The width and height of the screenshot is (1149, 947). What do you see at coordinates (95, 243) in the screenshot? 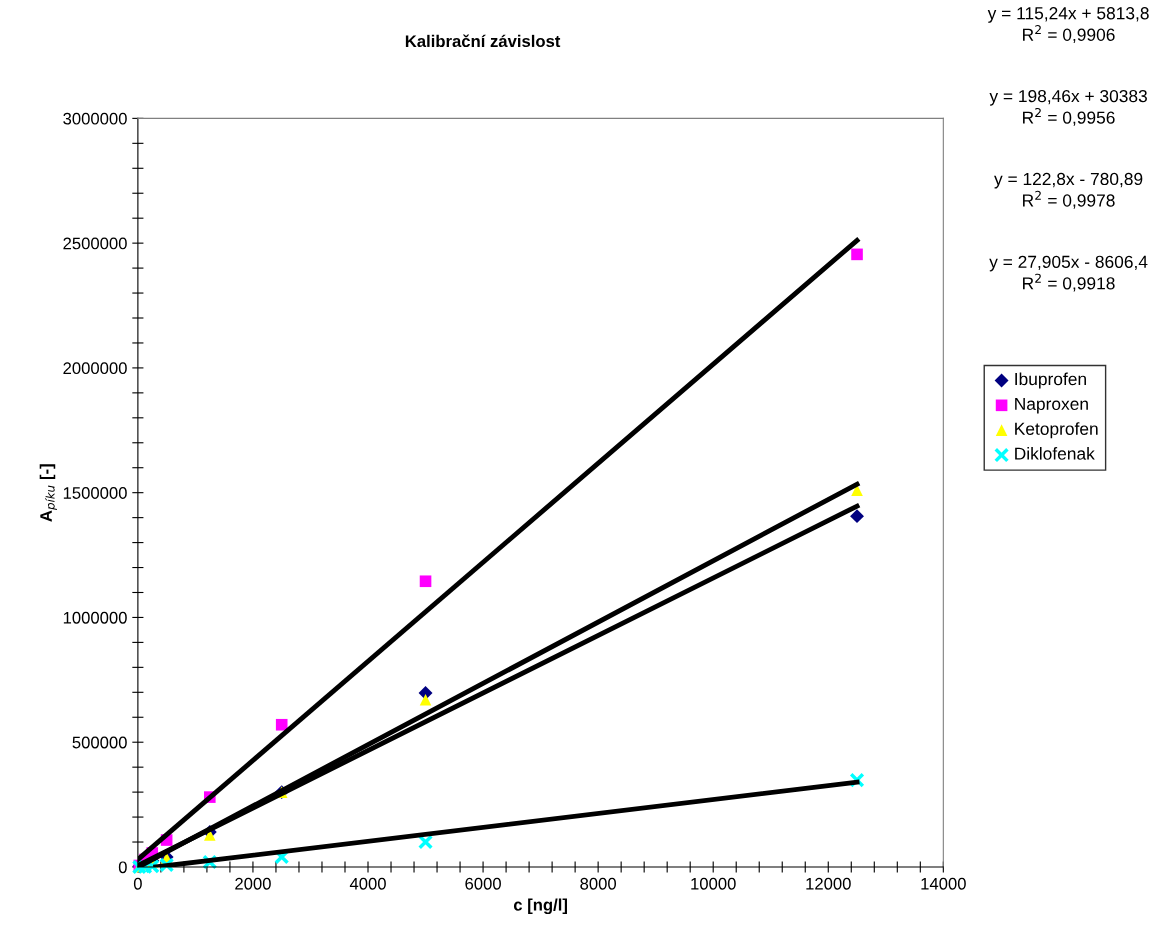
I see `y-tick-label: 2500000` at bounding box center [95, 243].